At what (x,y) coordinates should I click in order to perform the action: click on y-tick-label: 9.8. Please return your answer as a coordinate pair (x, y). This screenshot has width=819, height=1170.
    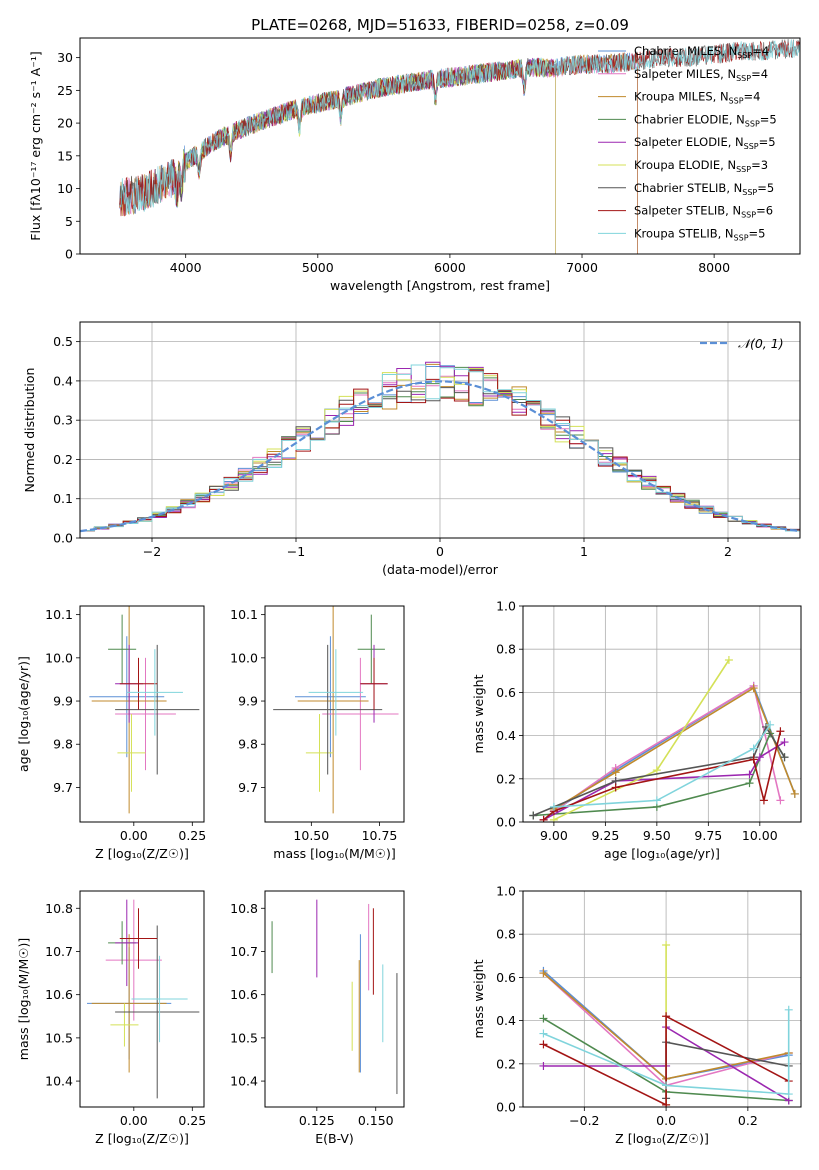
    Looking at the image, I should click on (63, 744).